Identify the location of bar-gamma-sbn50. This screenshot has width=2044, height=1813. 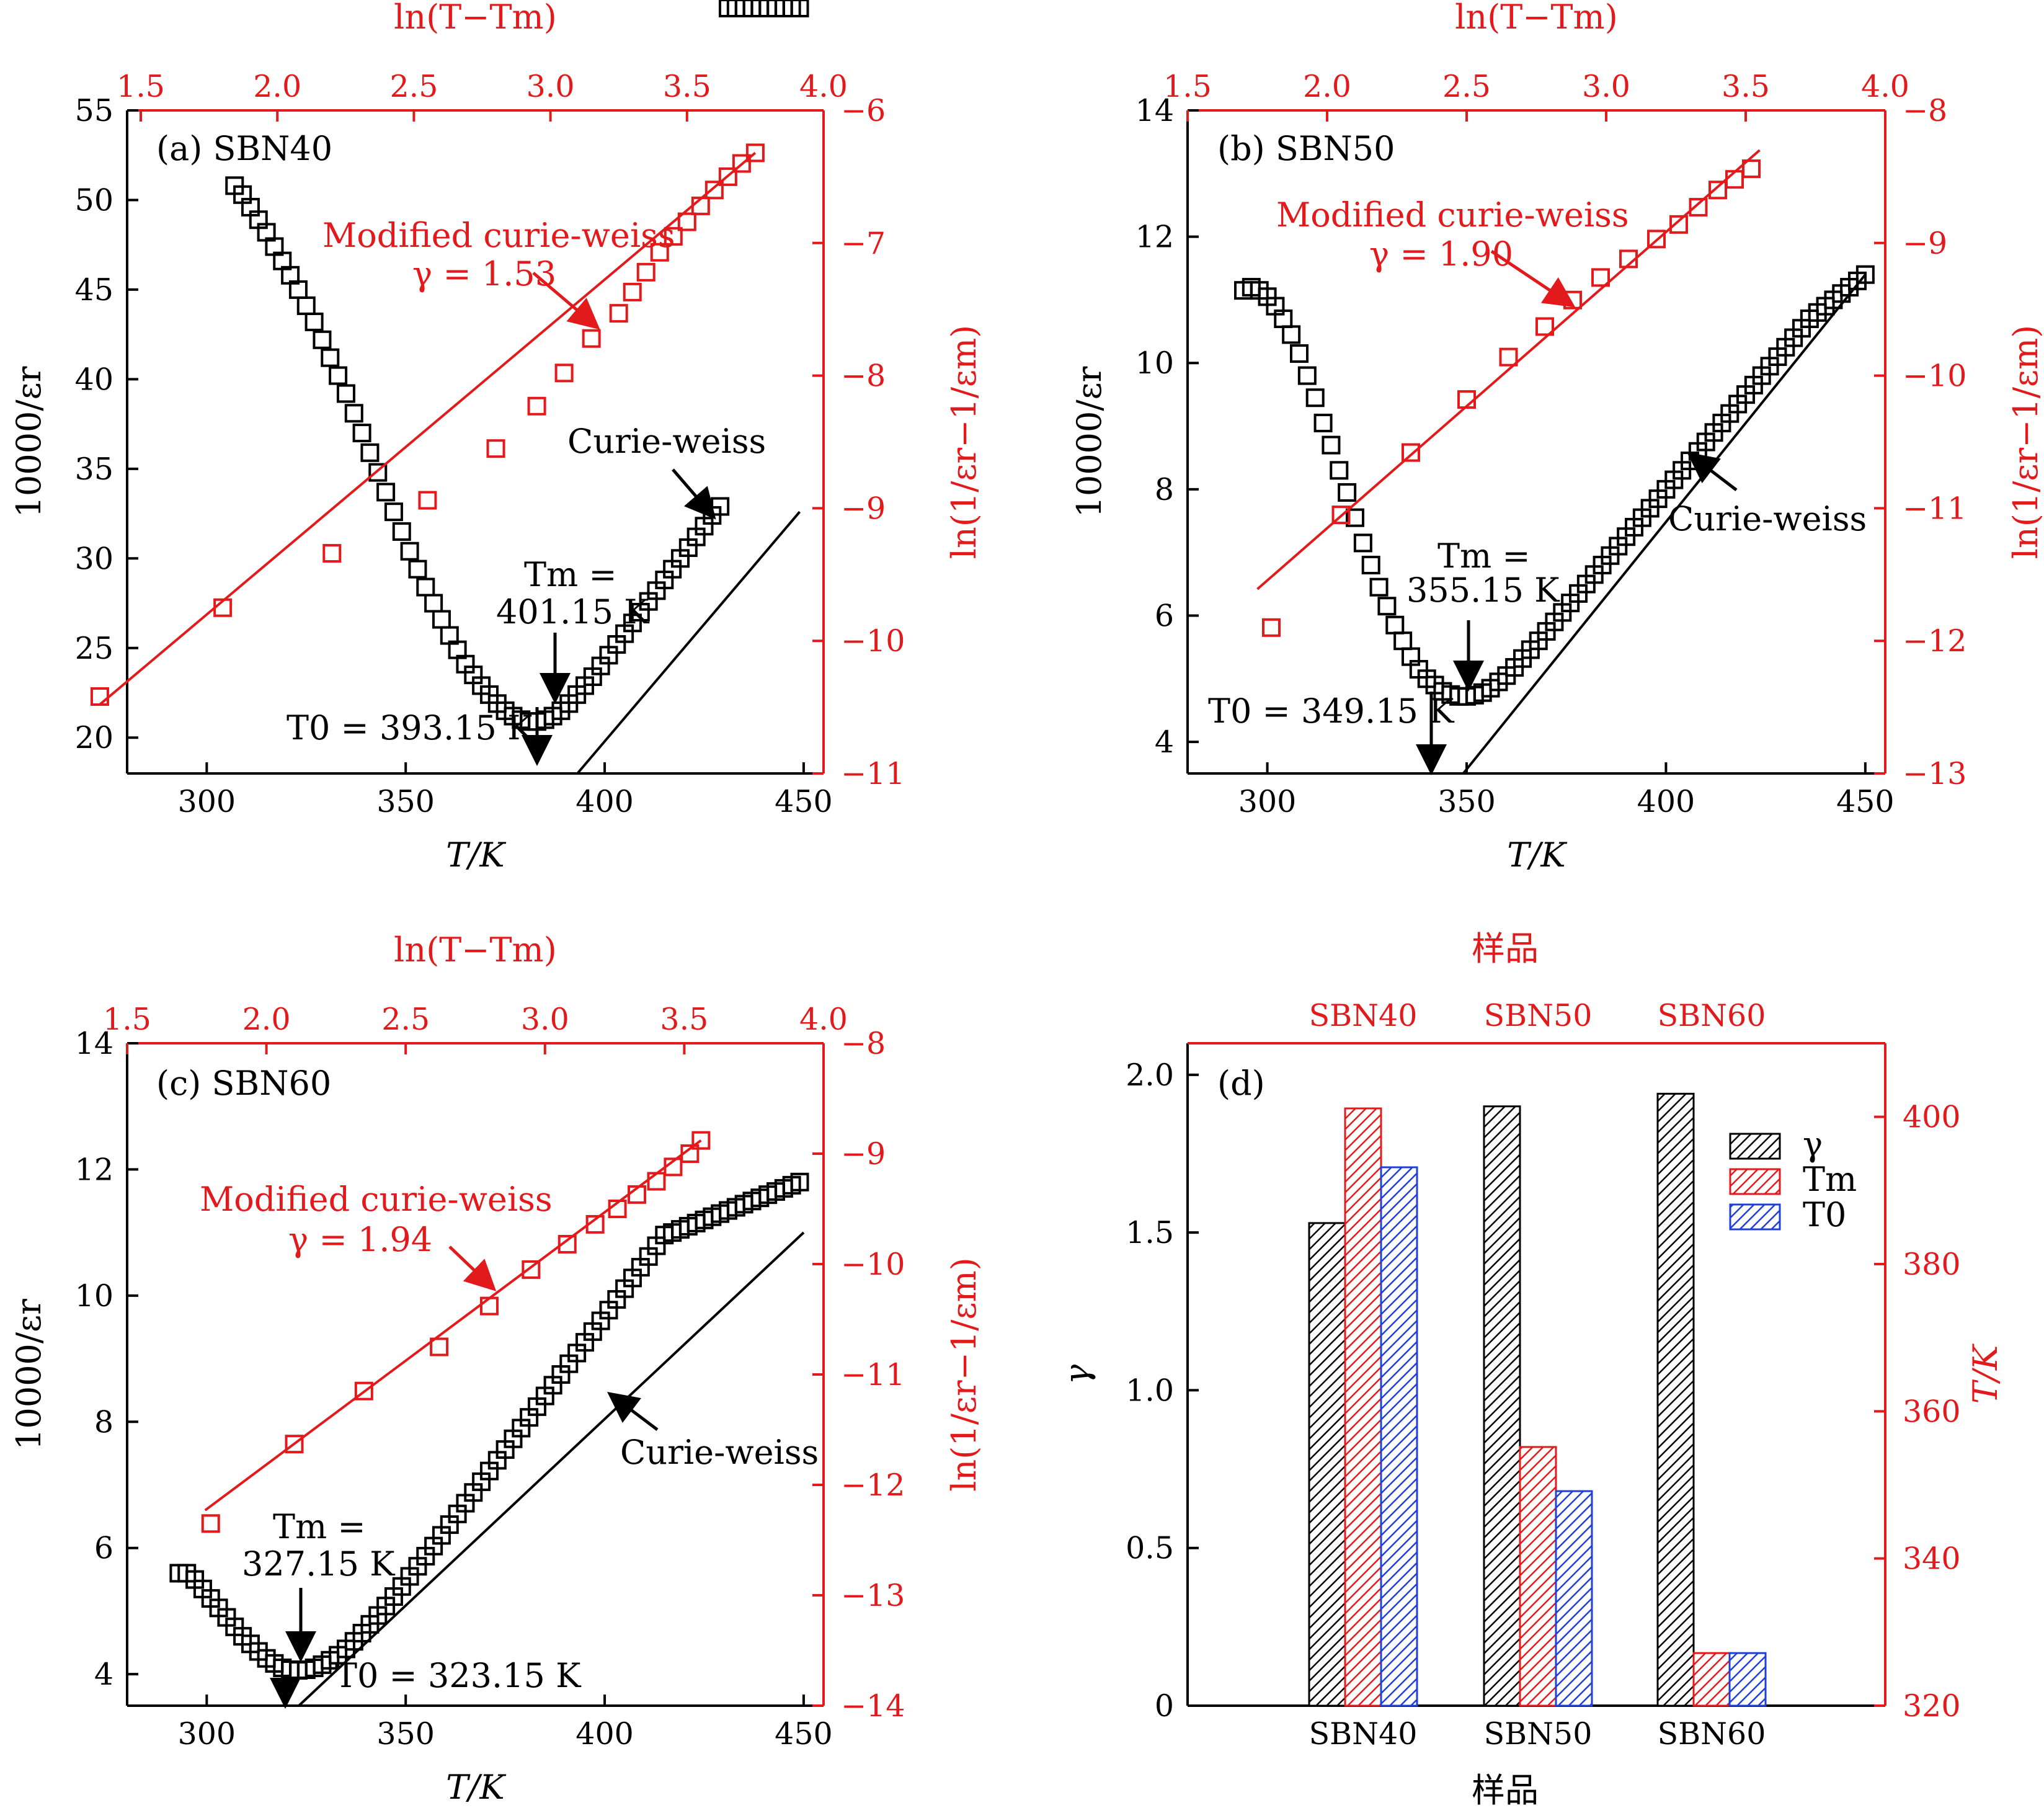
(1502, 1406).